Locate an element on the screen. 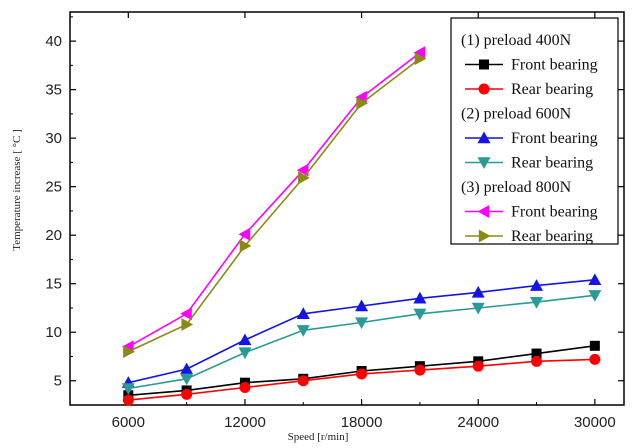 The image size is (634, 448). legend-box is located at coordinates (534, 131).